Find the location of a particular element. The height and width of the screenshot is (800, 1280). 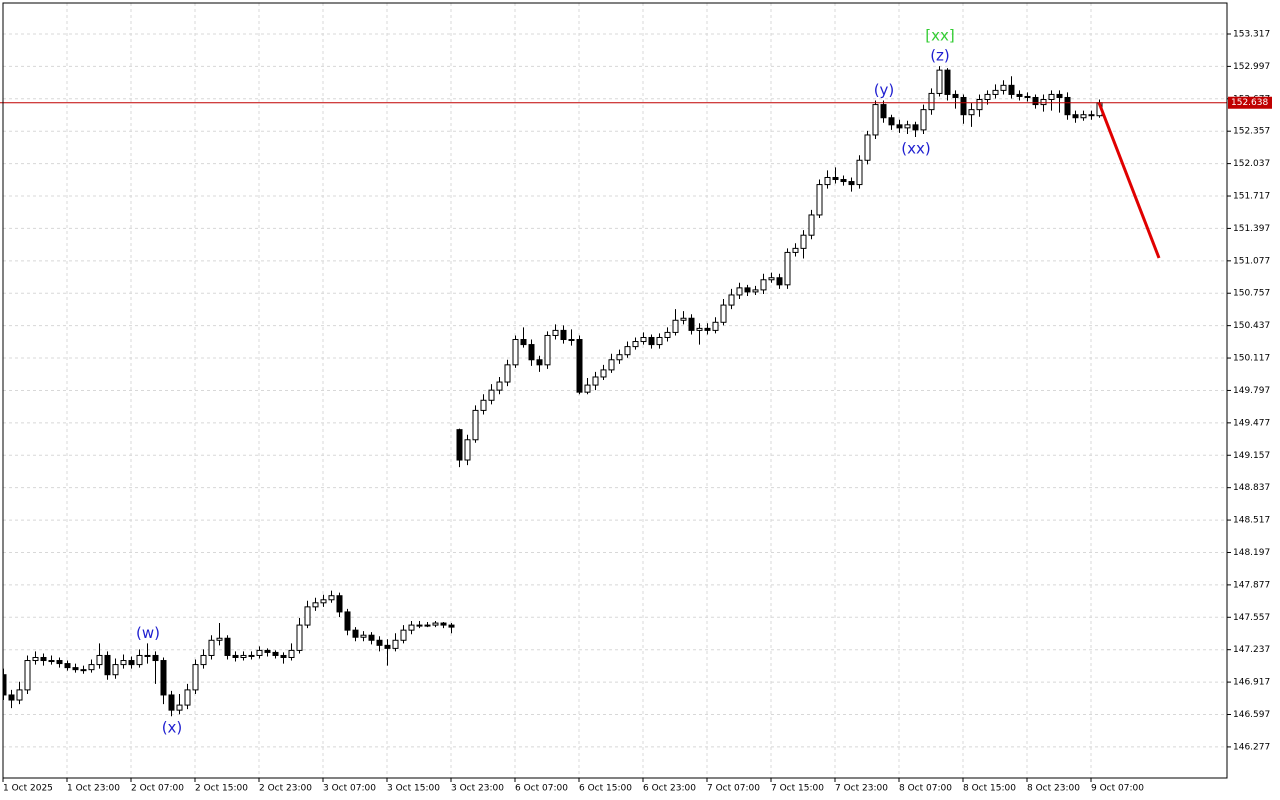

current-price-box is located at coordinates (1250, 102).